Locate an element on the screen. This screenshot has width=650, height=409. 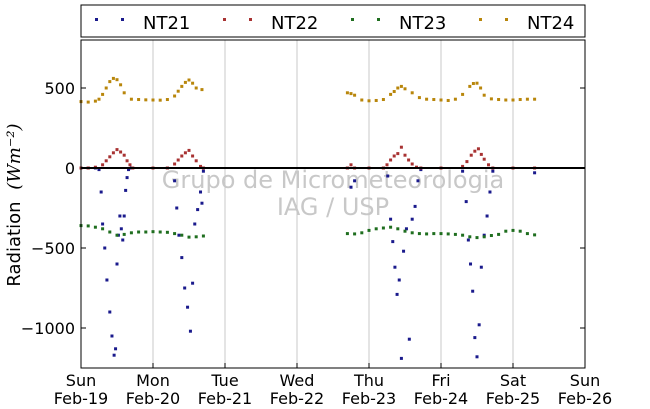
x-tick-weekday-2: Tue is located at coordinates (224, 380).